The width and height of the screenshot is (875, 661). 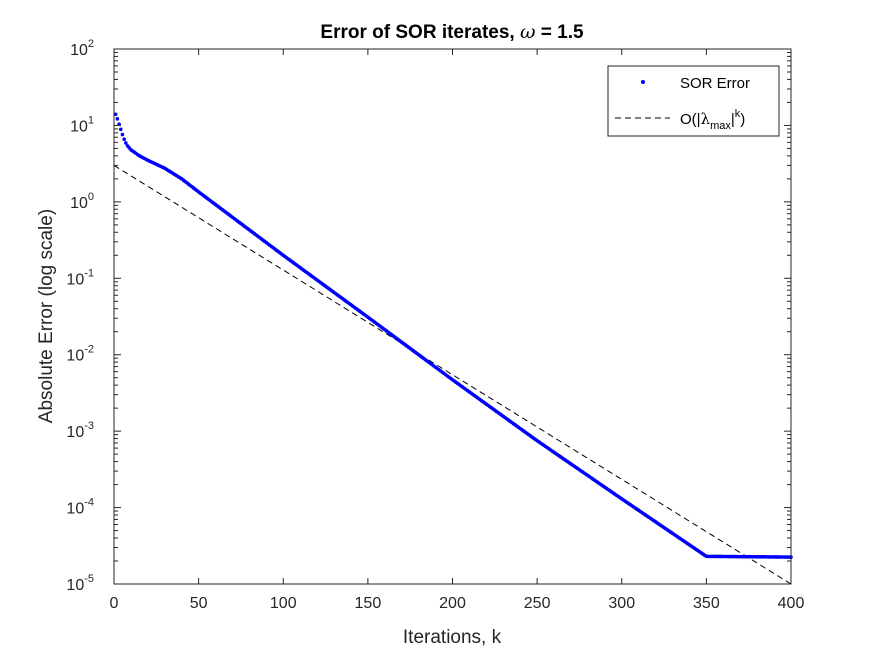 What do you see at coordinates (452, 637) in the screenshot?
I see `x-axis-label: Iterations, k` at bounding box center [452, 637].